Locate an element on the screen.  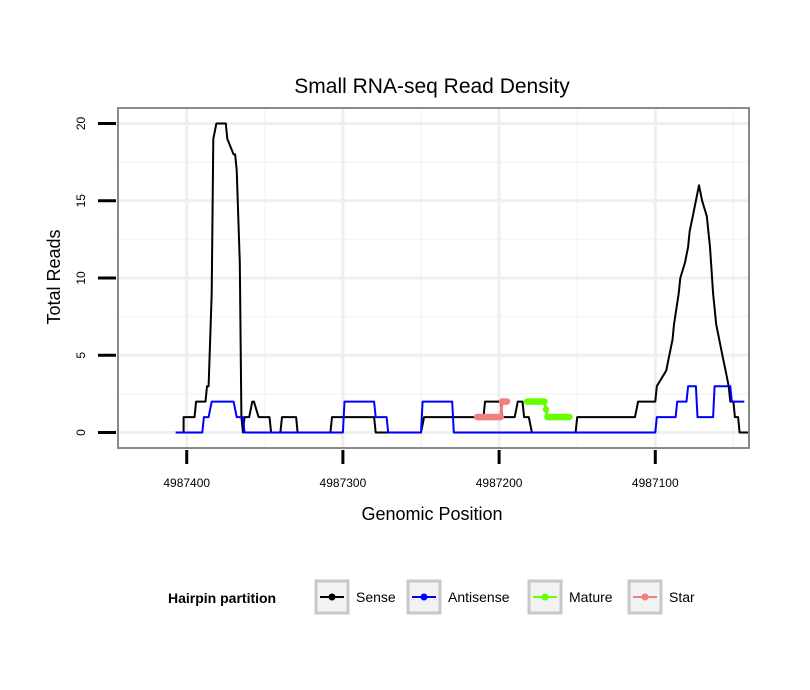
y-tick-label: 0 is located at coordinates (81, 432).